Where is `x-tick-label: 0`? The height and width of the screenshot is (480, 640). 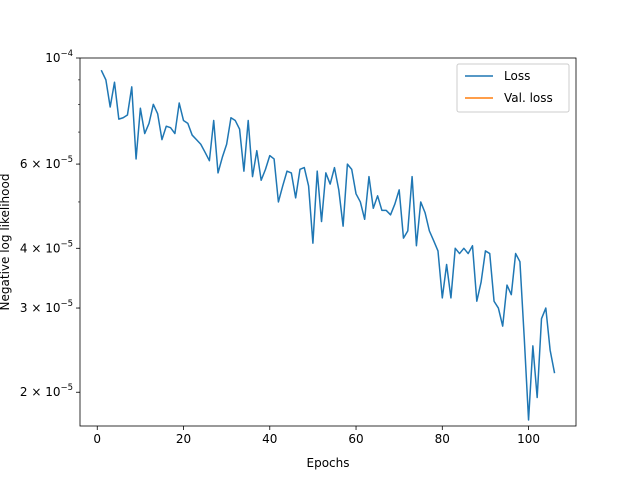
x-tick-label: 0 is located at coordinates (97, 439).